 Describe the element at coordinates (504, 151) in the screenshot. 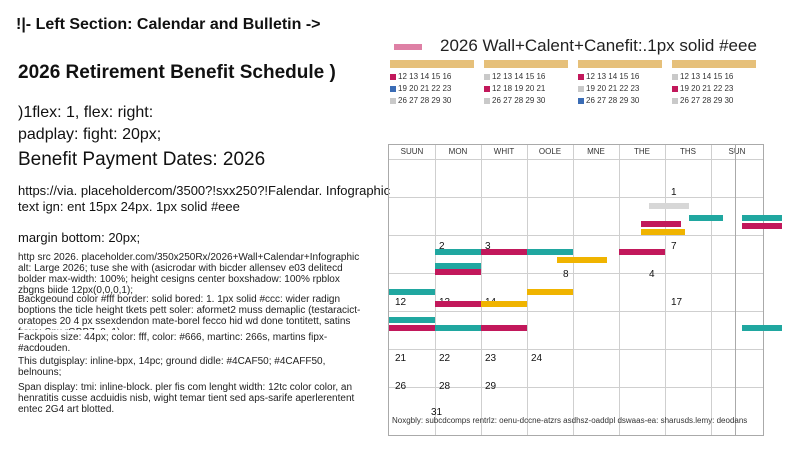

I see `weekday-header: WHIT` at that location.